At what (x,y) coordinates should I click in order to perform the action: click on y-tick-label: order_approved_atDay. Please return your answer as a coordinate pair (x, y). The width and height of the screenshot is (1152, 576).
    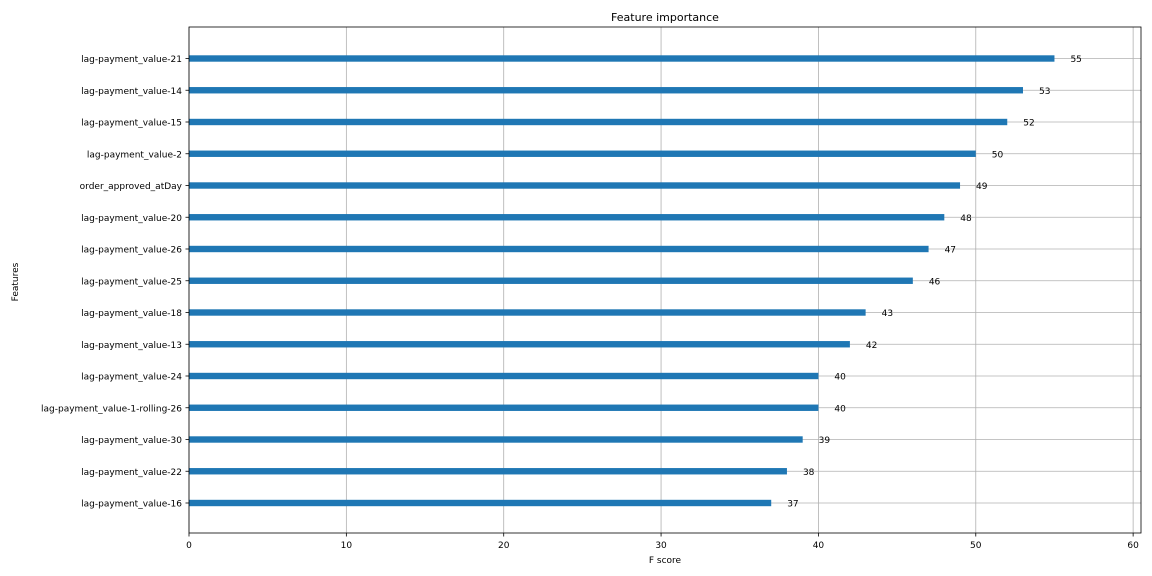
    Looking at the image, I should click on (131, 187).